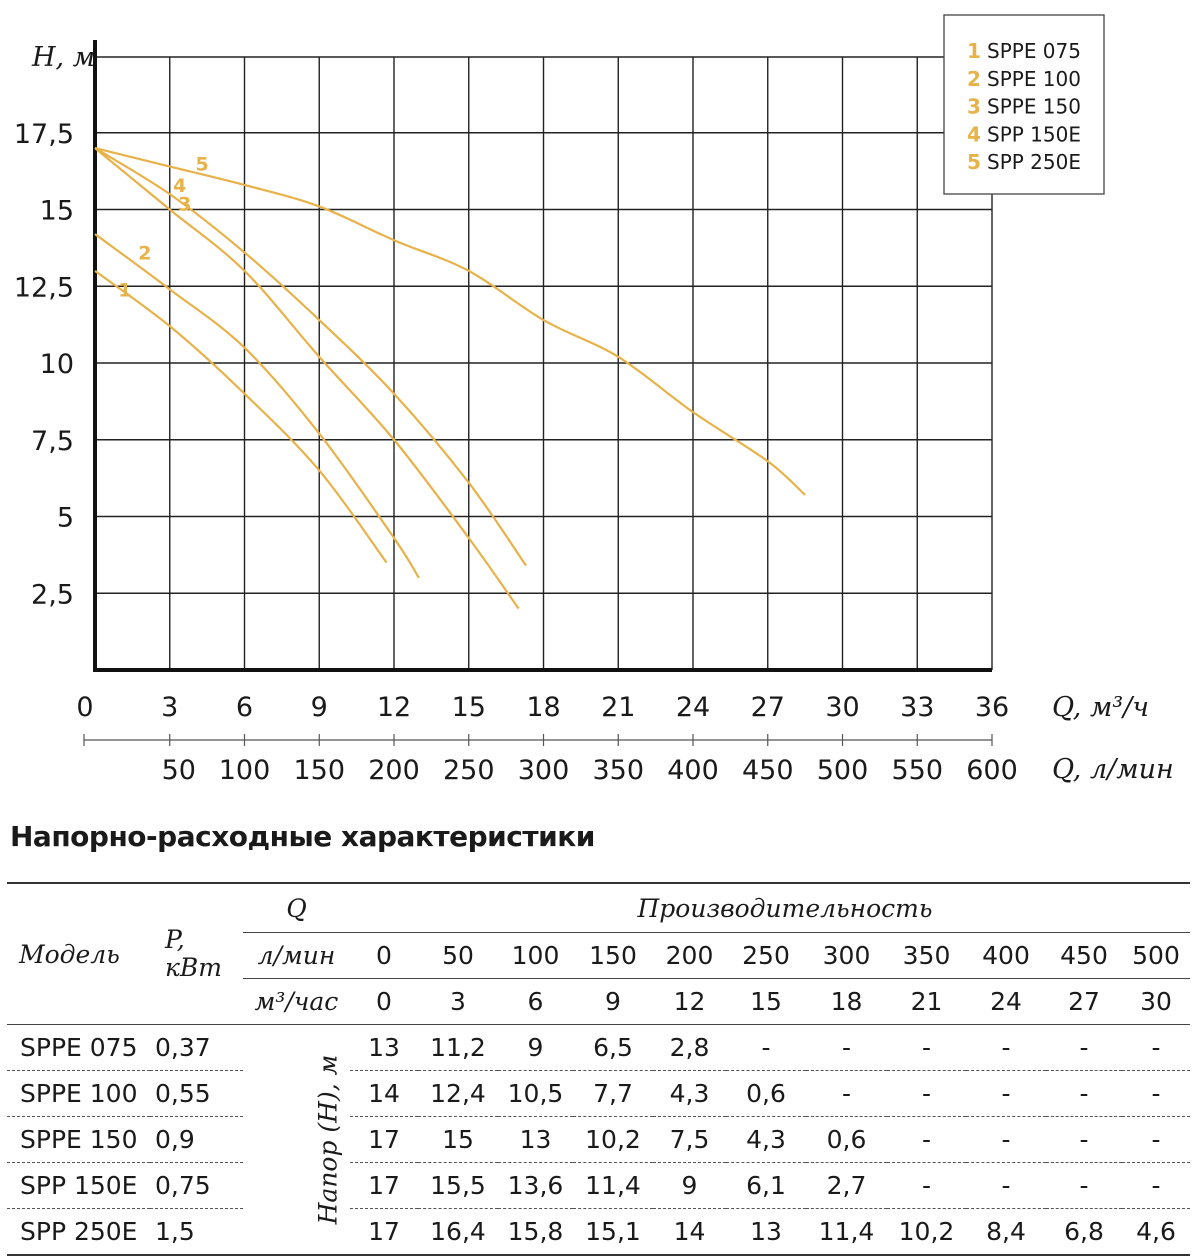 The width and height of the screenshot is (1200, 1256). I want to click on x2-tick-label: 350, so click(618, 770).